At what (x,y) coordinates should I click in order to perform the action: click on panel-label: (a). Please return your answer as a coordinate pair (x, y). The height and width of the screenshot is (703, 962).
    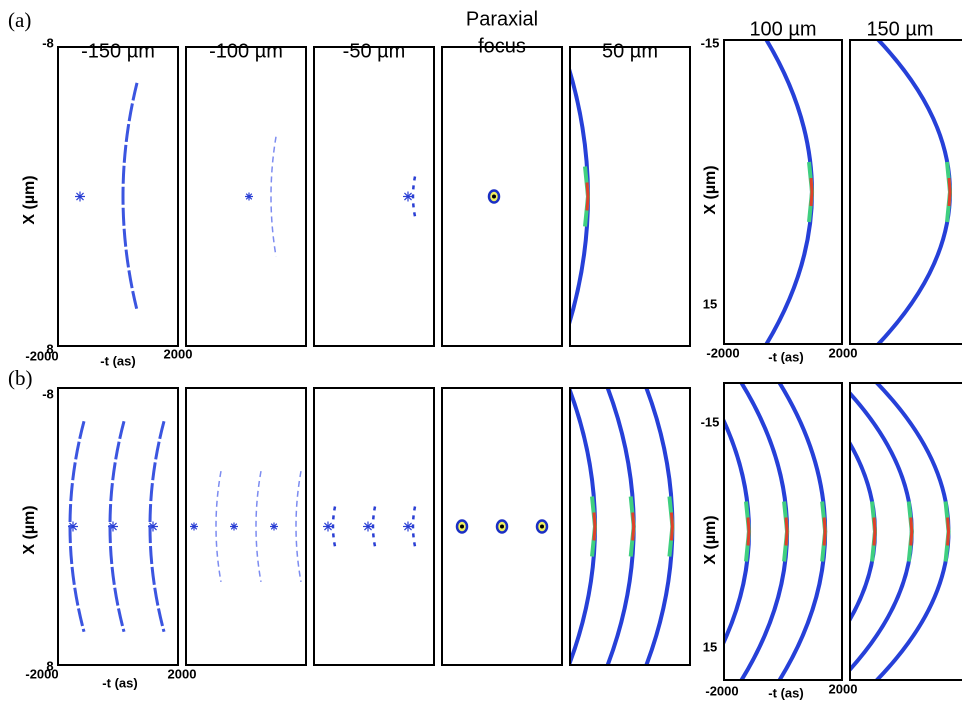
    Looking at the image, I should click on (19, 20).